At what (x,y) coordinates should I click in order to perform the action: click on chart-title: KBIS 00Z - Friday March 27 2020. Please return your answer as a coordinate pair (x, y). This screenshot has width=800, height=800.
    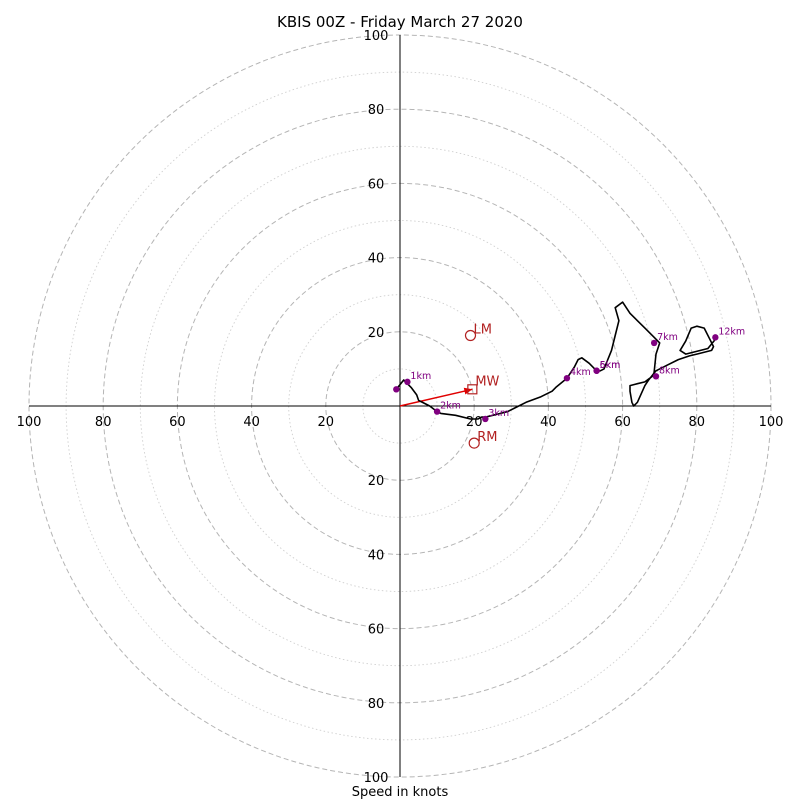
    Looking at the image, I should click on (400, 22).